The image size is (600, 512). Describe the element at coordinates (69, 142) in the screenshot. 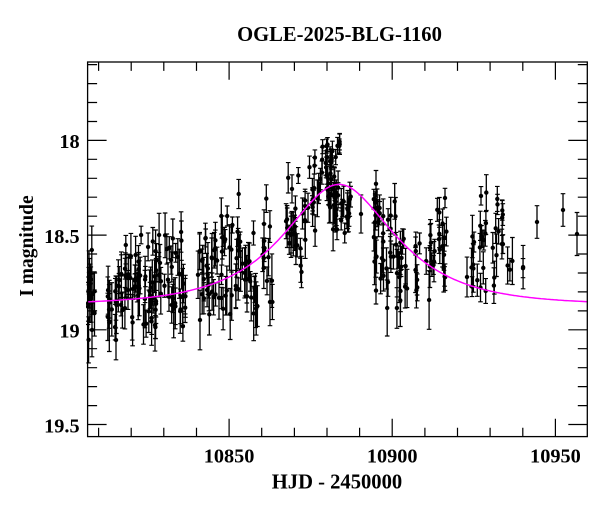

I see `svg-text: 18` at that location.